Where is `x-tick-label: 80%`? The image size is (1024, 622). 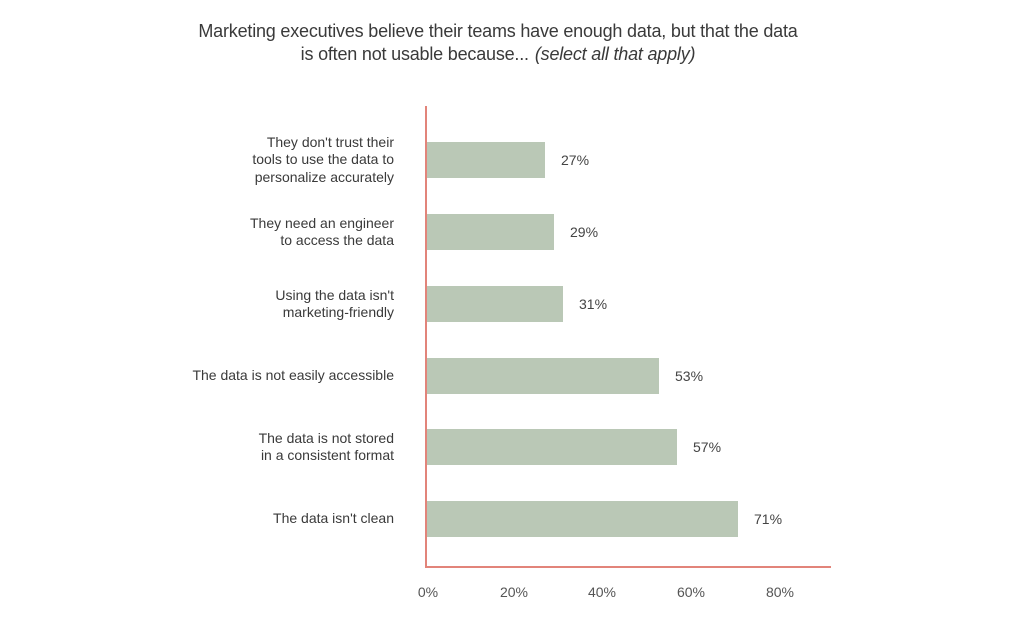 x-tick-label: 80% is located at coordinates (780, 592).